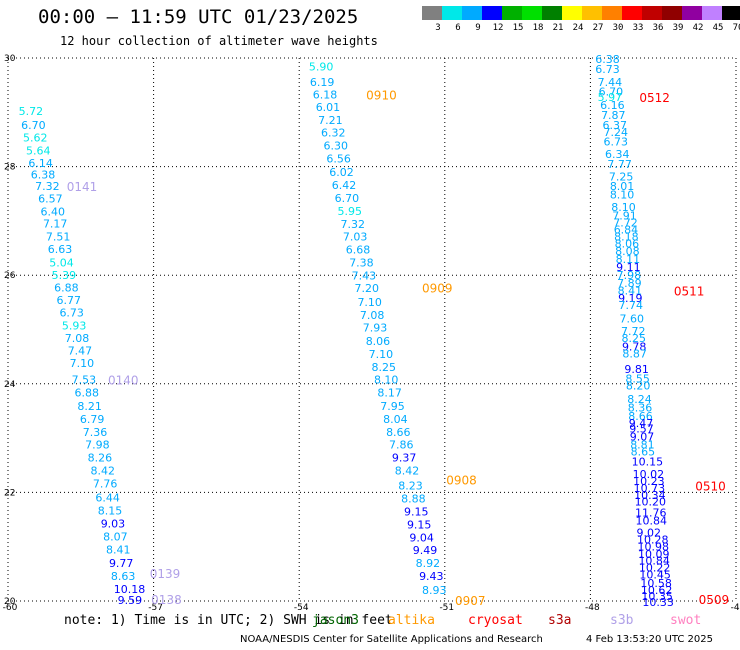  Describe the element at coordinates (598, 28) in the screenshot. I see `colorbar-tick-label: 27` at that location.